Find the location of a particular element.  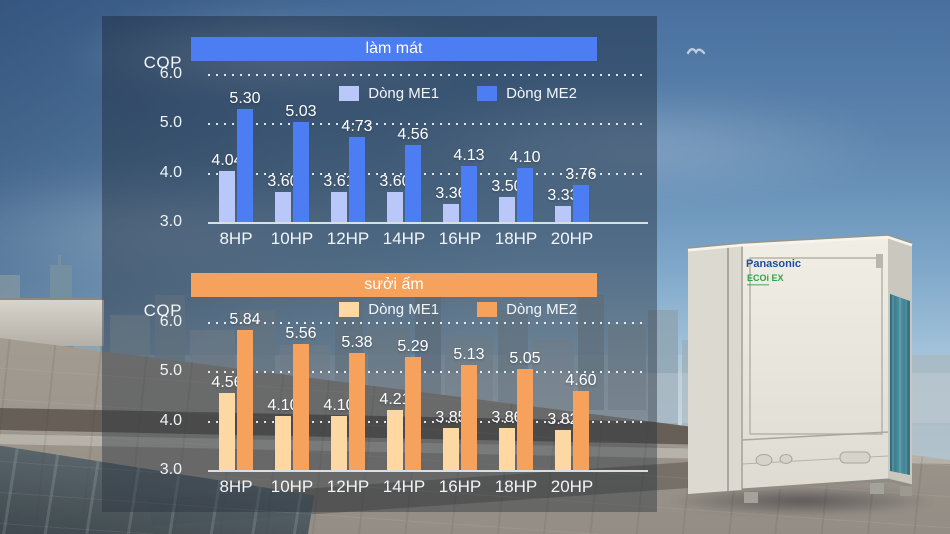

bar-group: 3.85 5.13 16HP is located at coordinates (459, 421).